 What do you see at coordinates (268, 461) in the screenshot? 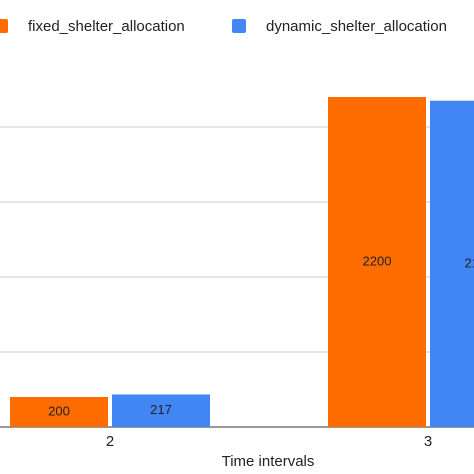
I see `x-axis-label: Time intervals` at bounding box center [268, 461].